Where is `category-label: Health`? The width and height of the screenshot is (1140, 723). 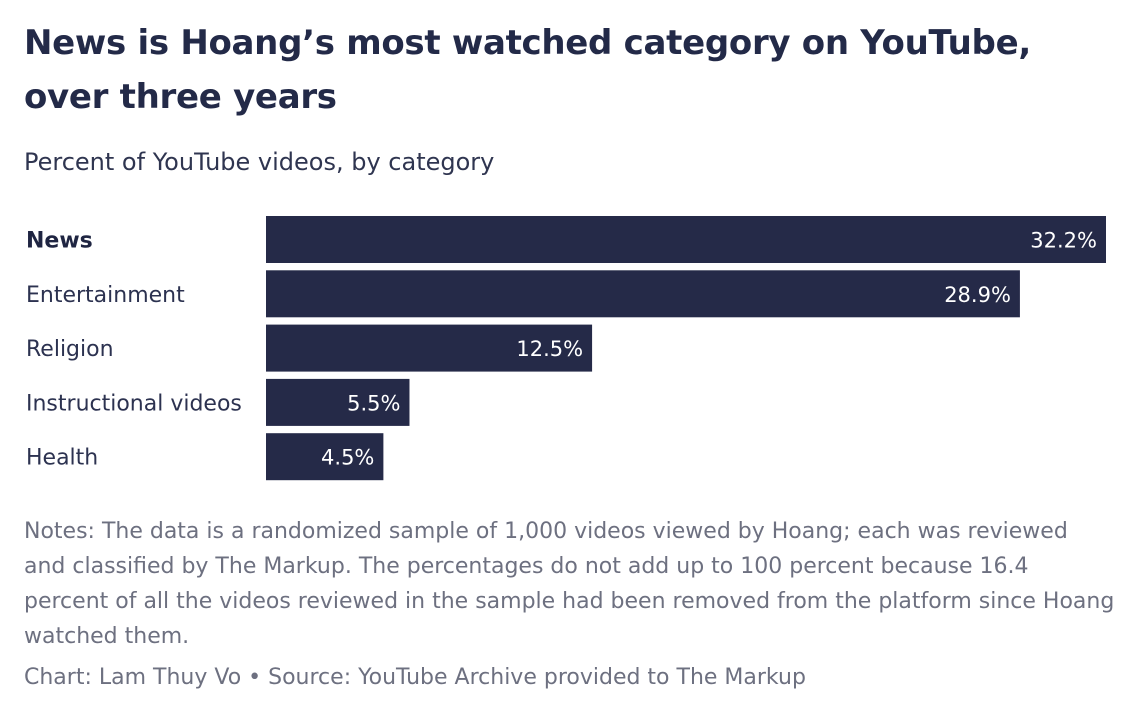
category-label: Health is located at coordinates (62, 458).